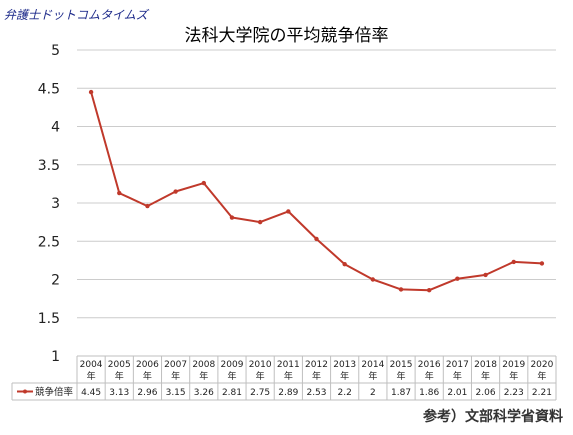 The width and height of the screenshot is (573, 435). What do you see at coordinates (288, 393) in the screenshot?
I see `data-label: 2.89` at bounding box center [288, 393].